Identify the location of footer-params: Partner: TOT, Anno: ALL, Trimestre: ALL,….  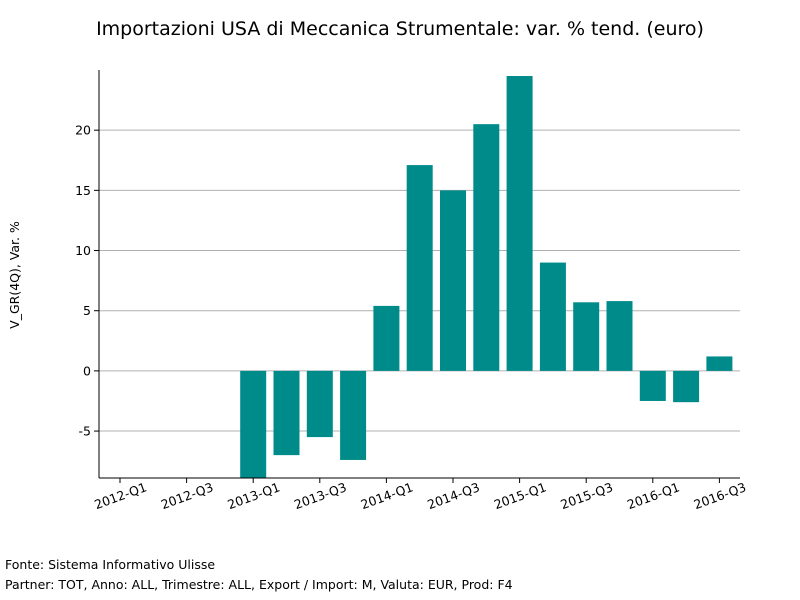
(259, 584).